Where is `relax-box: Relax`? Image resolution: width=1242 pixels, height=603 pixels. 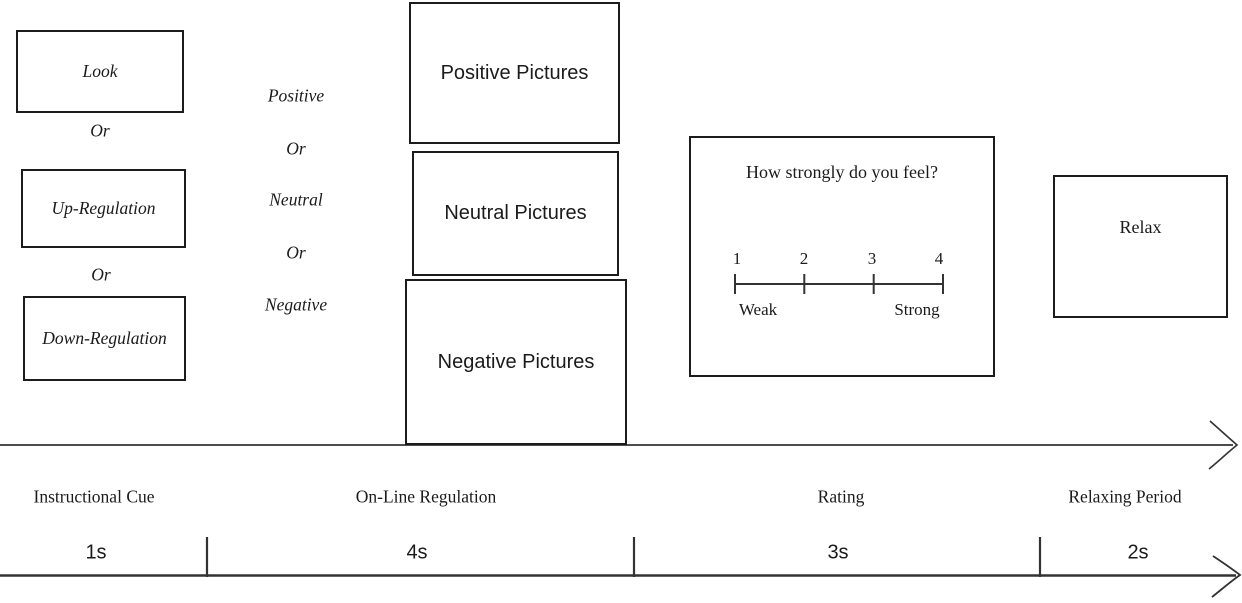 relax-box: Relax is located at coordinates (1140, 246).